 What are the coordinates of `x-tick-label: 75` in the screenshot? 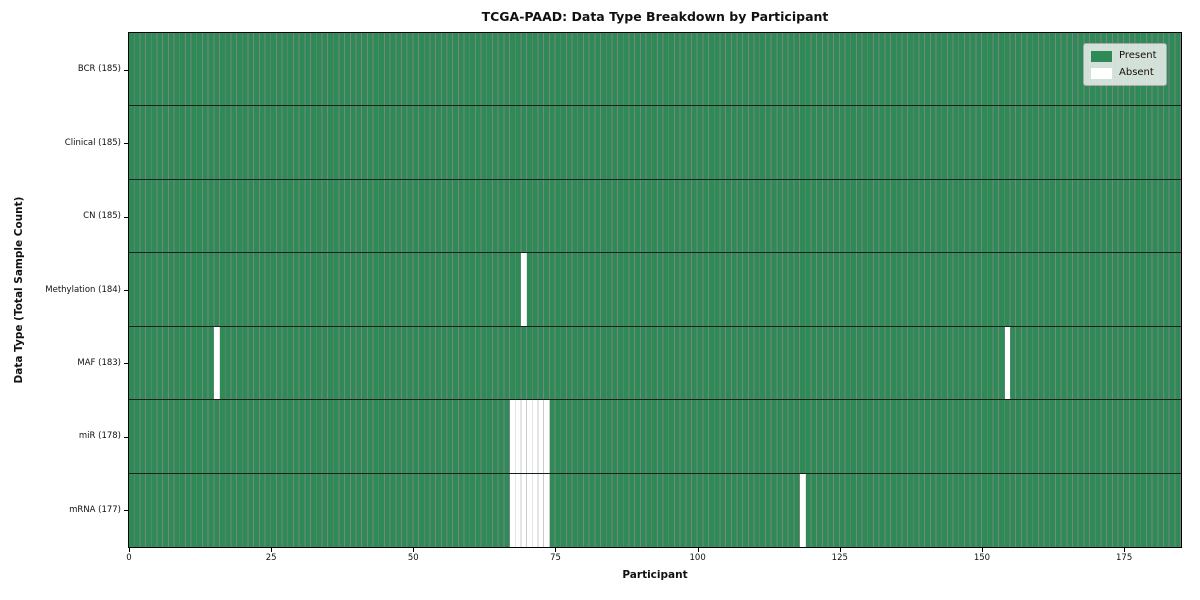 It's located at (555, 558).